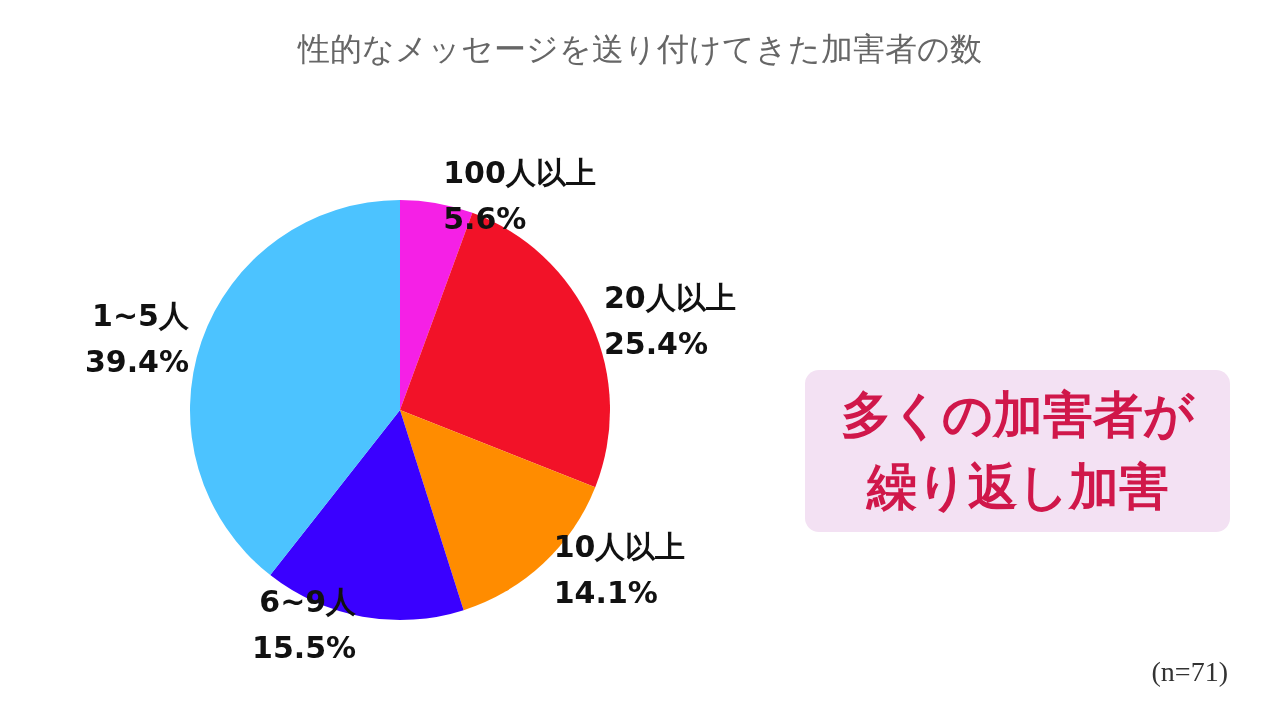 Image resolution: width=1280 pixels, height=720 pixels. Describe the element at coordinates (605, 592) in the screenshot. I see `data-label: 14.1%` at that location.